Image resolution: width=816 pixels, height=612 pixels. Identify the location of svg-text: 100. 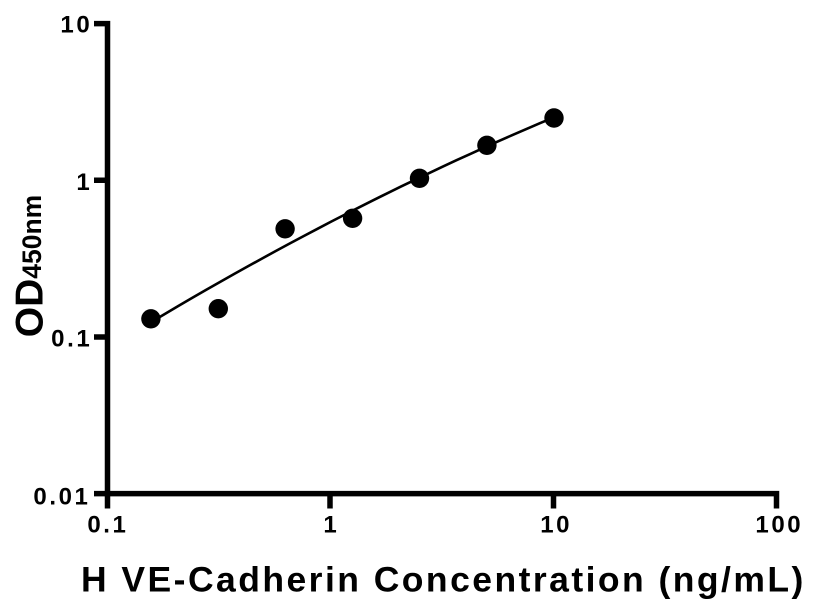
(779, 525).